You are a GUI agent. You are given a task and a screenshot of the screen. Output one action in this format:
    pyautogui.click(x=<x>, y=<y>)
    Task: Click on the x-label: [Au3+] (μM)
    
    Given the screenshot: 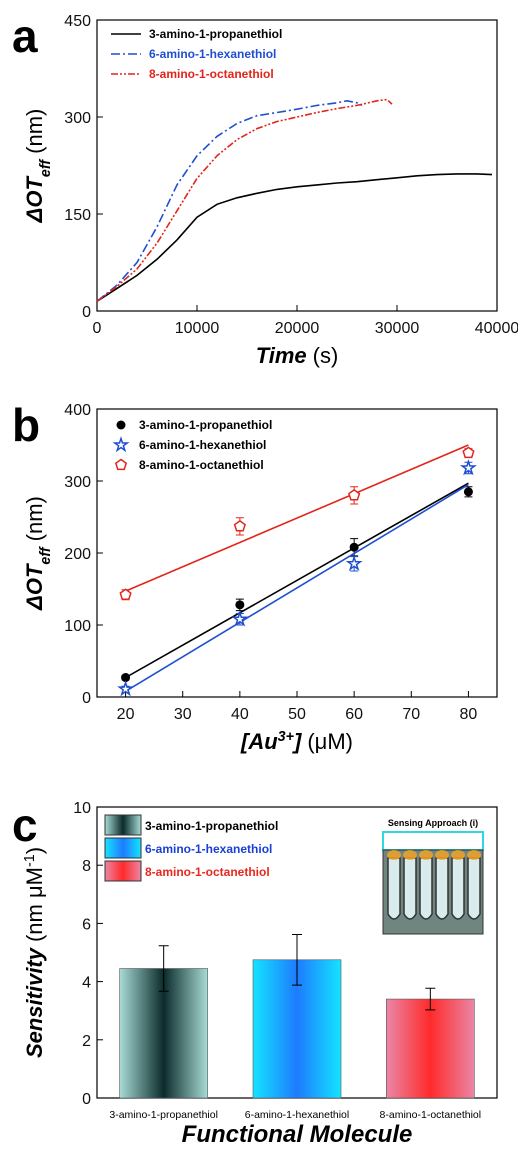 What is the action you would take?
    pyautogui.click(x=296, y=741)
    